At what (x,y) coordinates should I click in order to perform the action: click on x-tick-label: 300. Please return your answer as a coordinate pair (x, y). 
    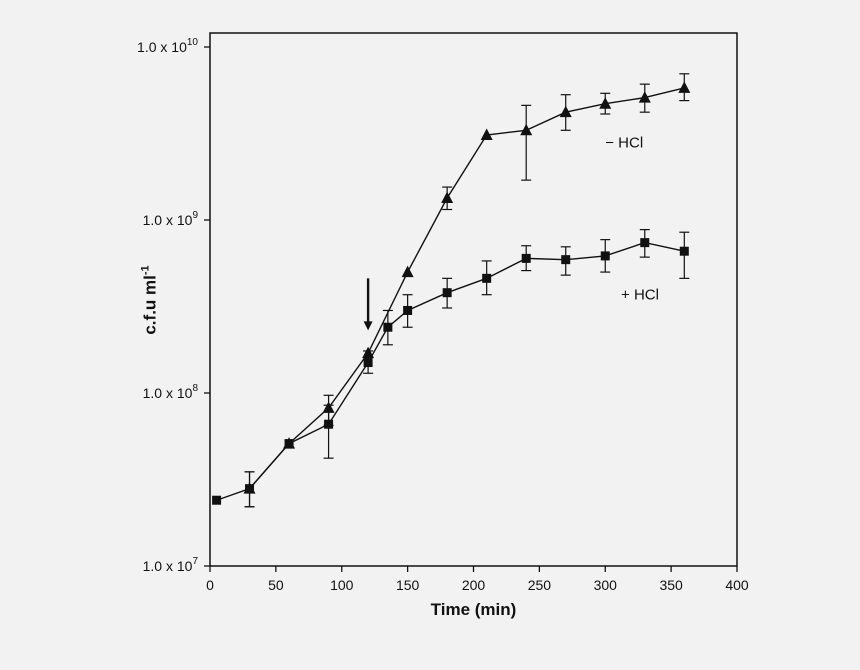
    Looking at the image, I should click on (606, 585).